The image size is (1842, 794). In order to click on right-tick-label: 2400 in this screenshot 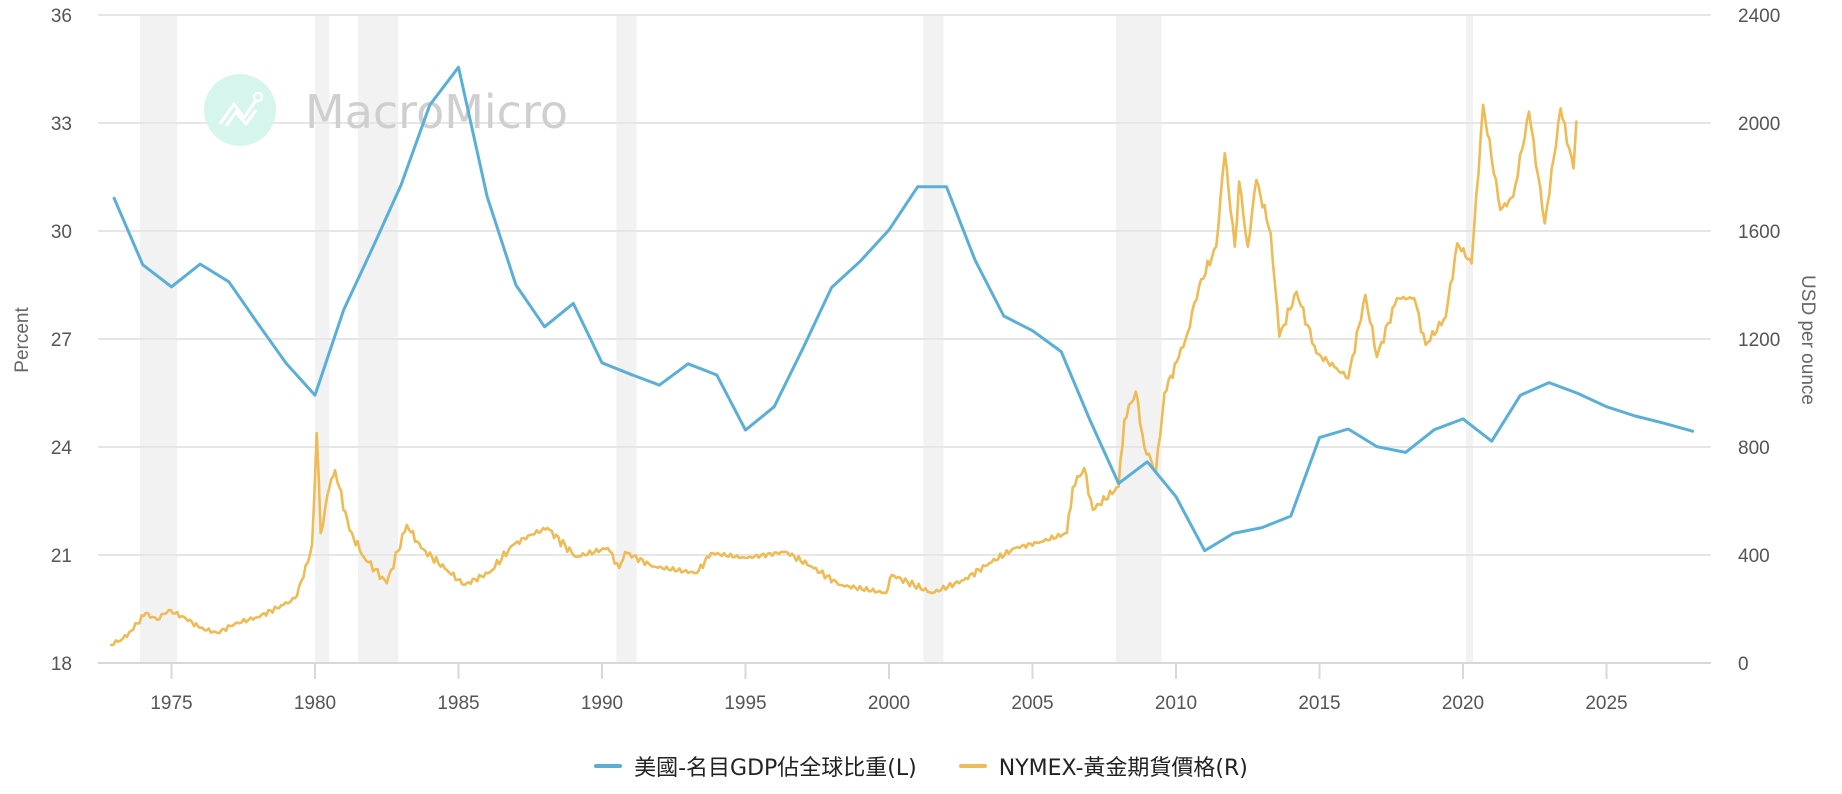, I will do `click(1759, 16)`.